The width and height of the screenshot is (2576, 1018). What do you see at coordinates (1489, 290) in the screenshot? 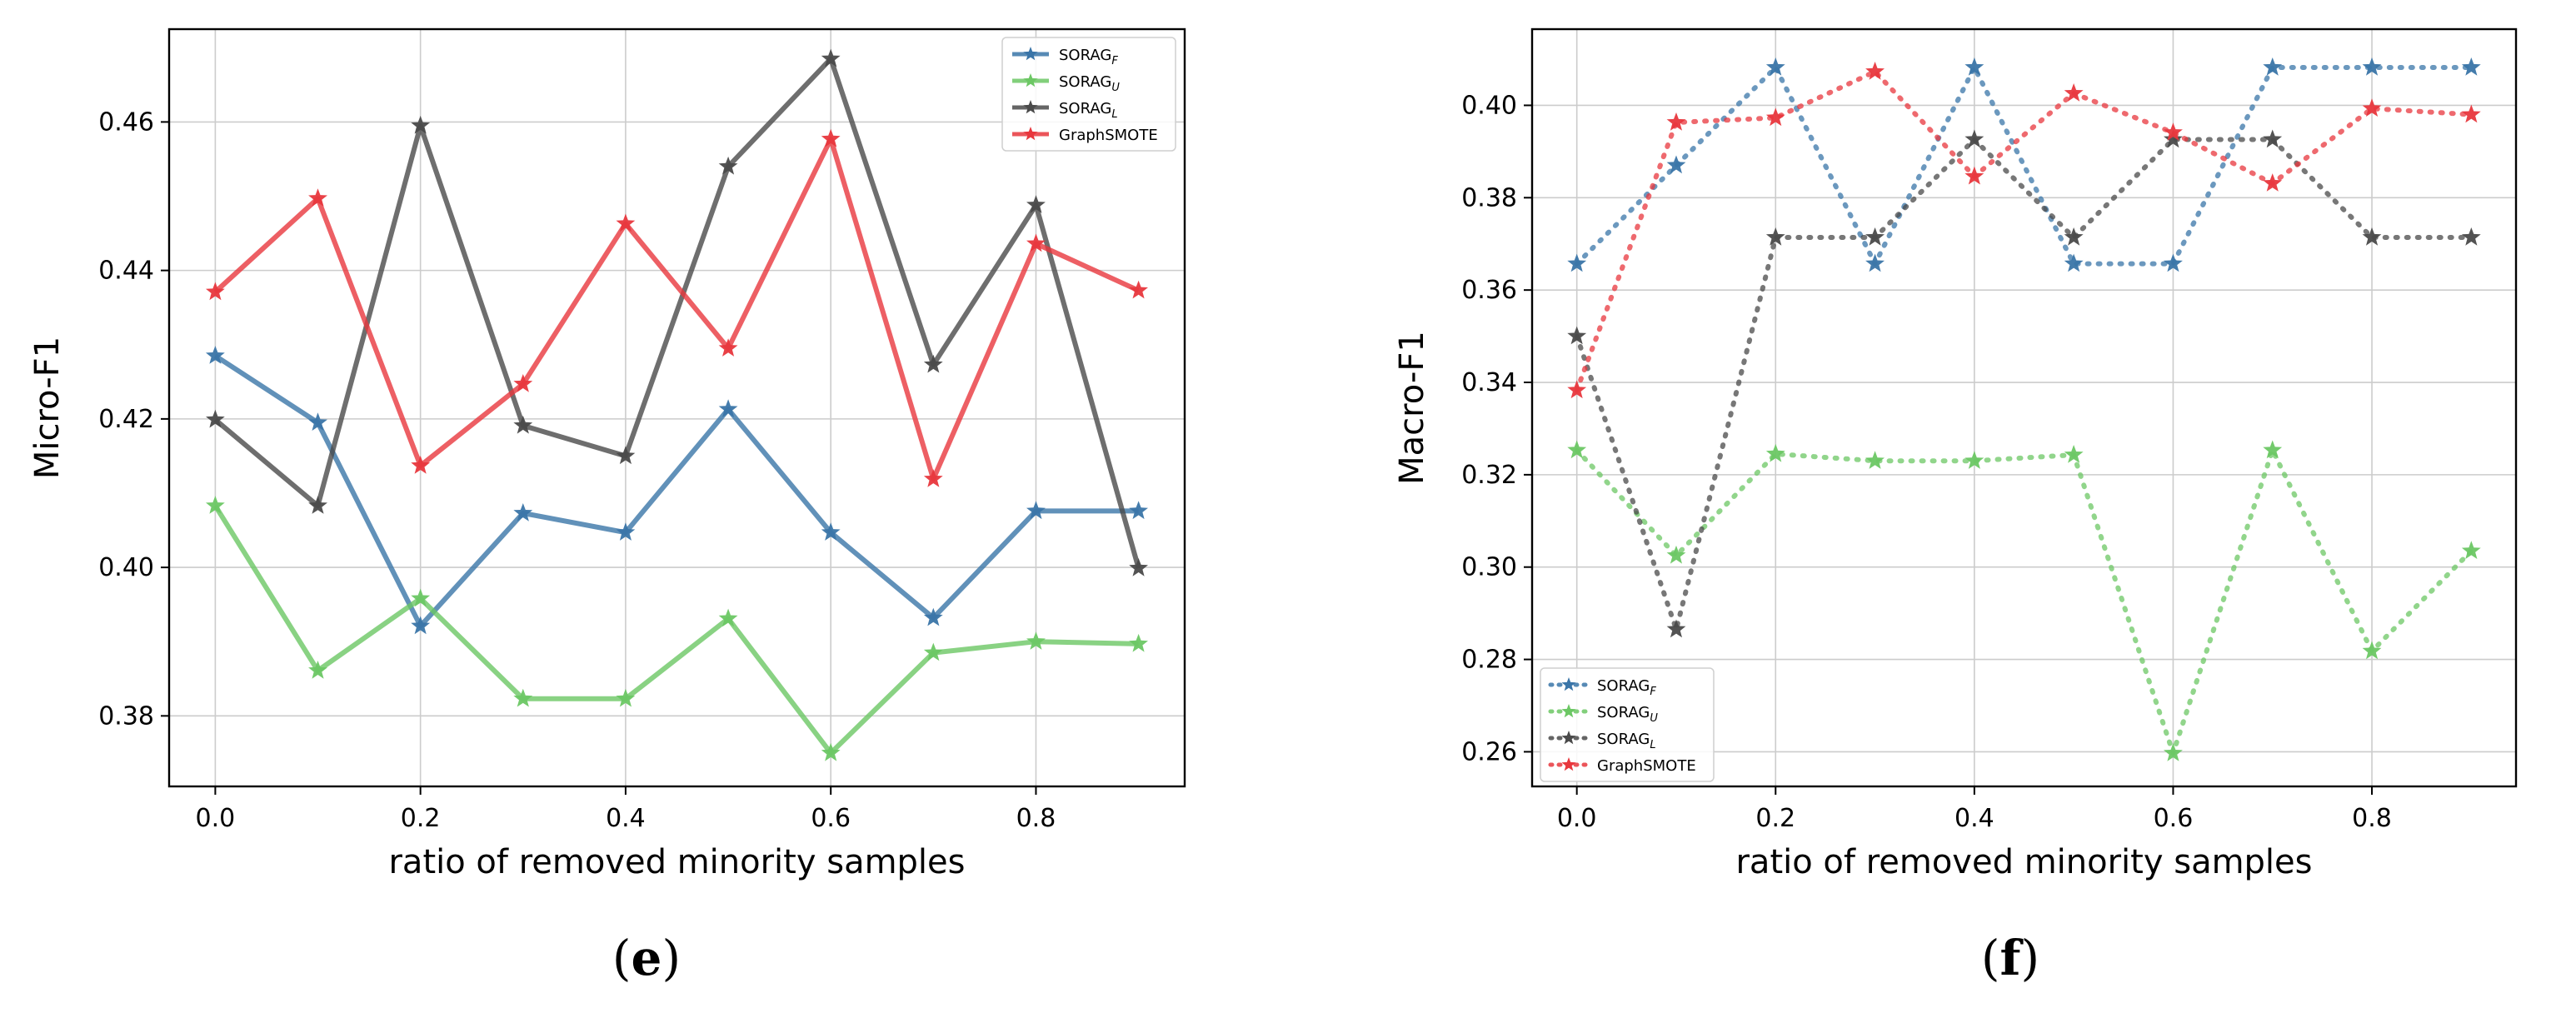
I see `y-tick-label: 0.36` at bounding box center [1489, 290].